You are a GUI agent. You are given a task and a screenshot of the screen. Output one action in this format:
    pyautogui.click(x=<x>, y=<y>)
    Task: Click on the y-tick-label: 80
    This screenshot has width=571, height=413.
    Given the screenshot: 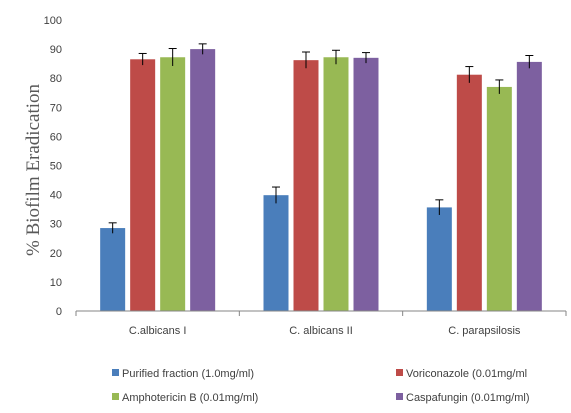 What is the action you would take?
    pyautogui.click(x=56, y=79)
    